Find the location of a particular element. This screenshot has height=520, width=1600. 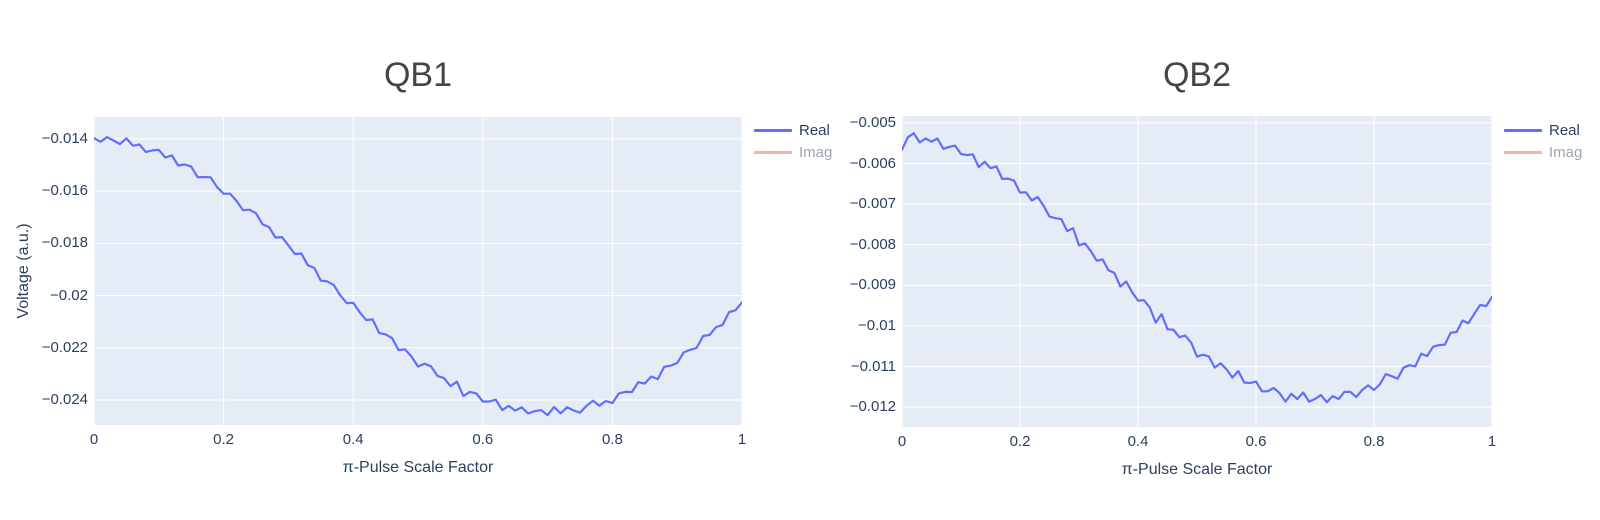

y-tick-label: −0.018 is located at coordinates (64, 243).